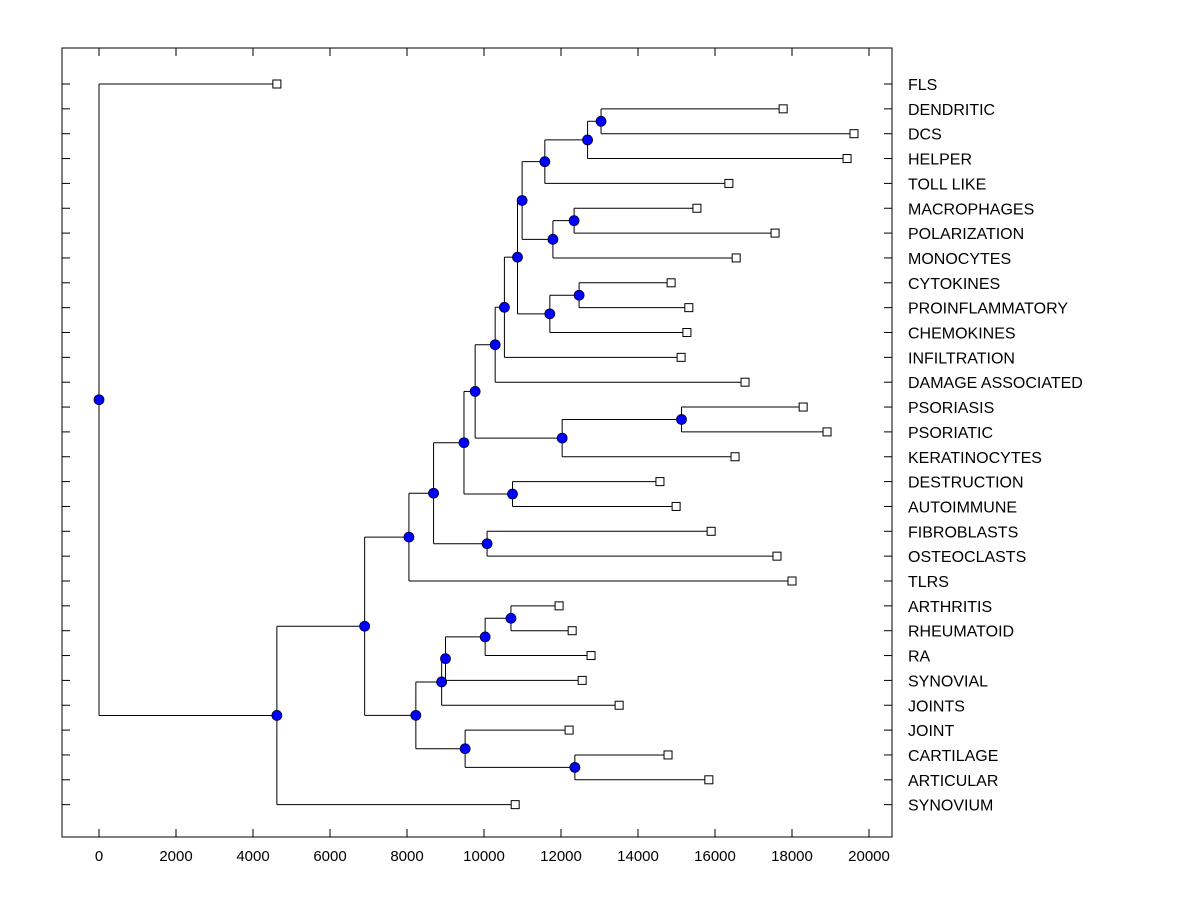  What do you see at coordinates (329, 856) in the screenshot?
I see `x-tick-label: 6000` at bounding box center [329, 856].